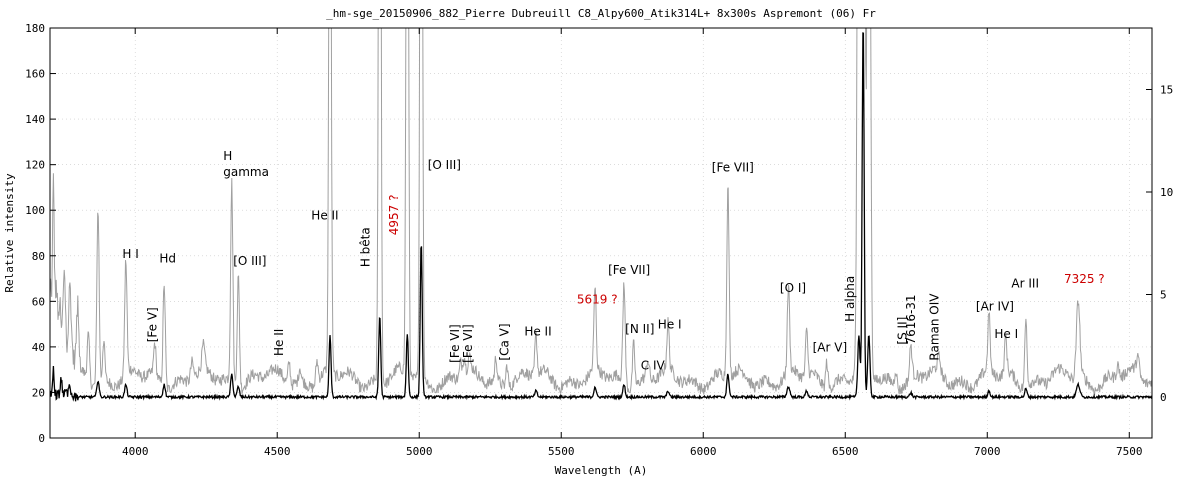  Describe the element at coordinates (987, 451) in the screenshot. I see `x-tick-label: 7000` at that location.